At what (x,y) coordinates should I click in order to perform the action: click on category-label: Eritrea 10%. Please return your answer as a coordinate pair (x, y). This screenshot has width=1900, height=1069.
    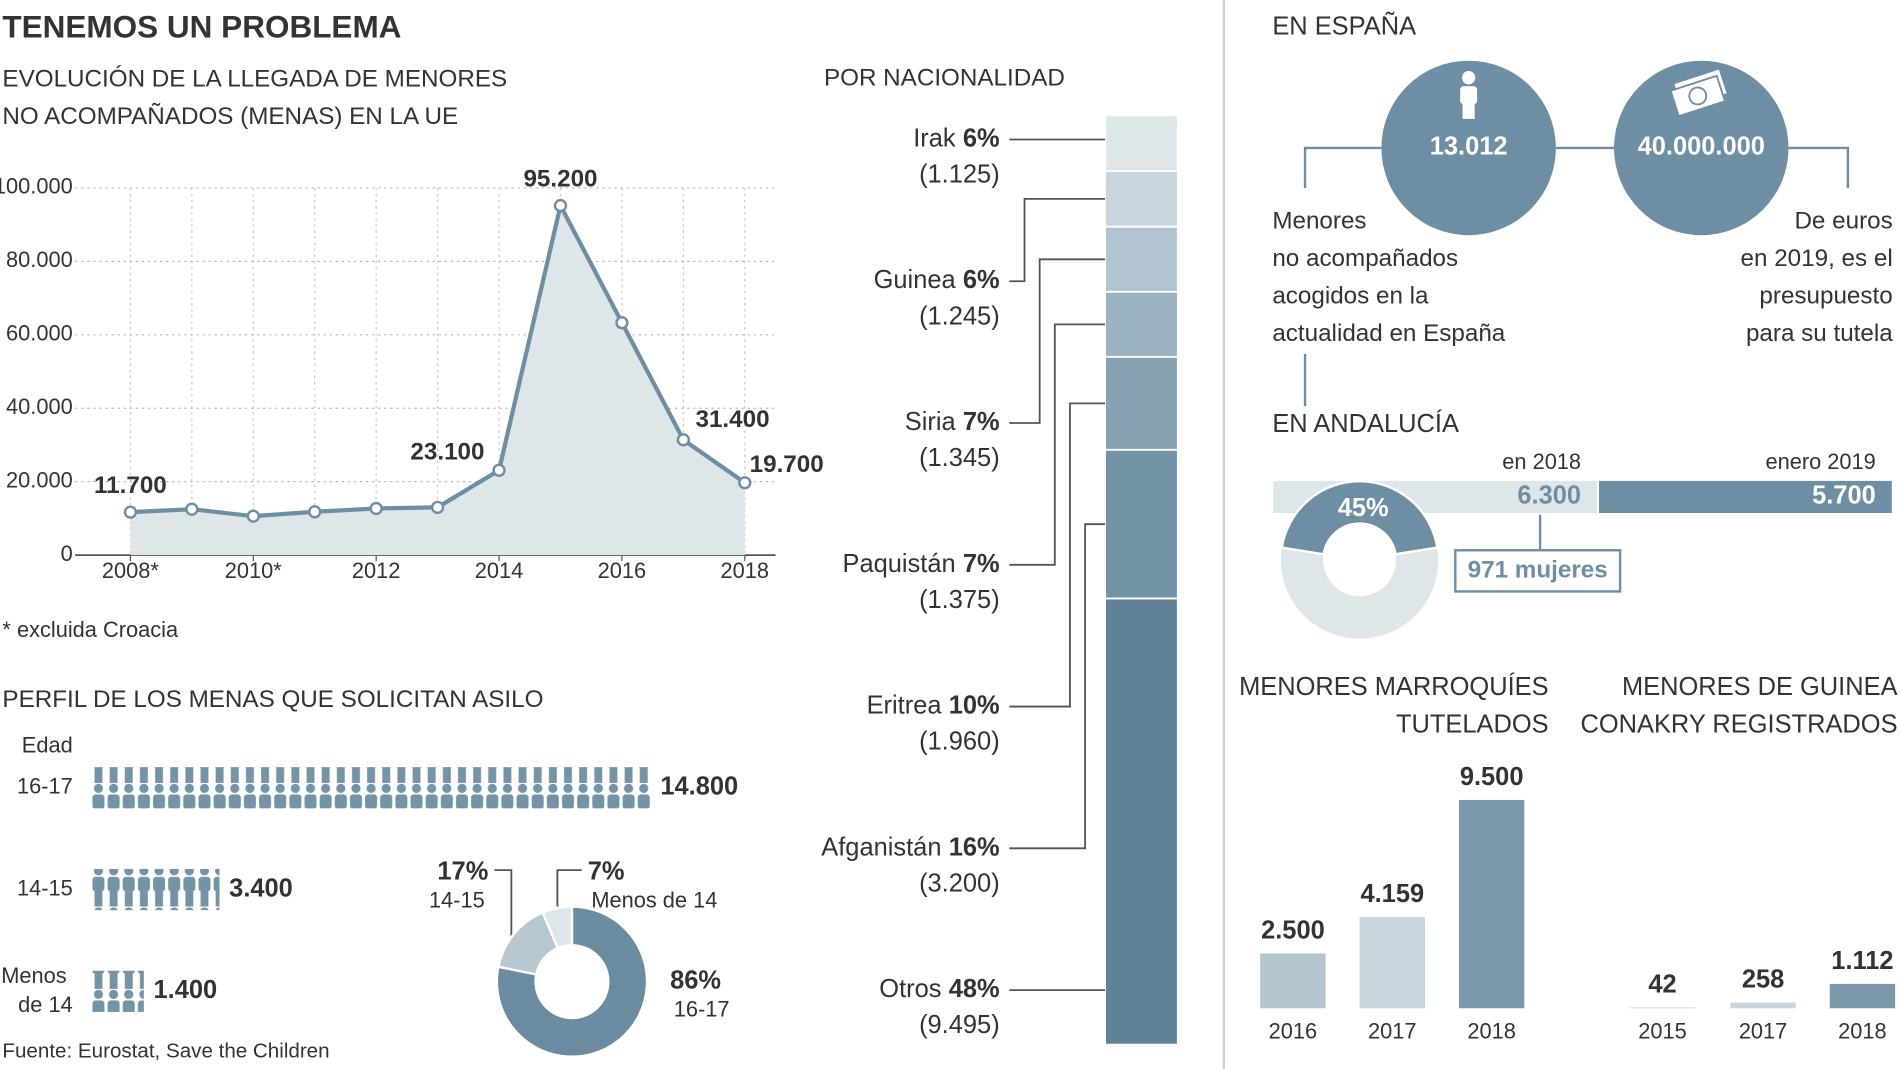
    Looking at the image, I should click on (933, 705).